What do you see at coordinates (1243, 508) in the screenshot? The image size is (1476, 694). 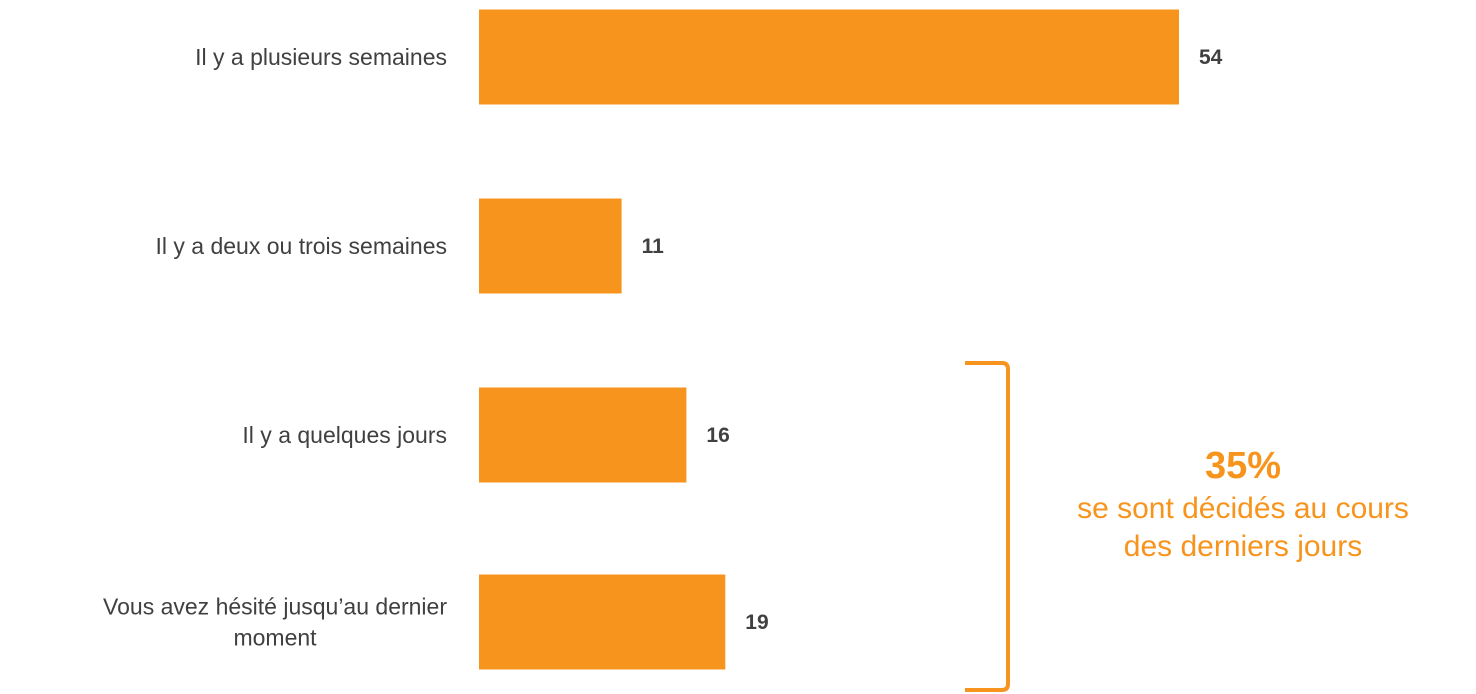 I see `callout-text-line-1: se sont décidés au cours` at bounding box center [1243, 508].